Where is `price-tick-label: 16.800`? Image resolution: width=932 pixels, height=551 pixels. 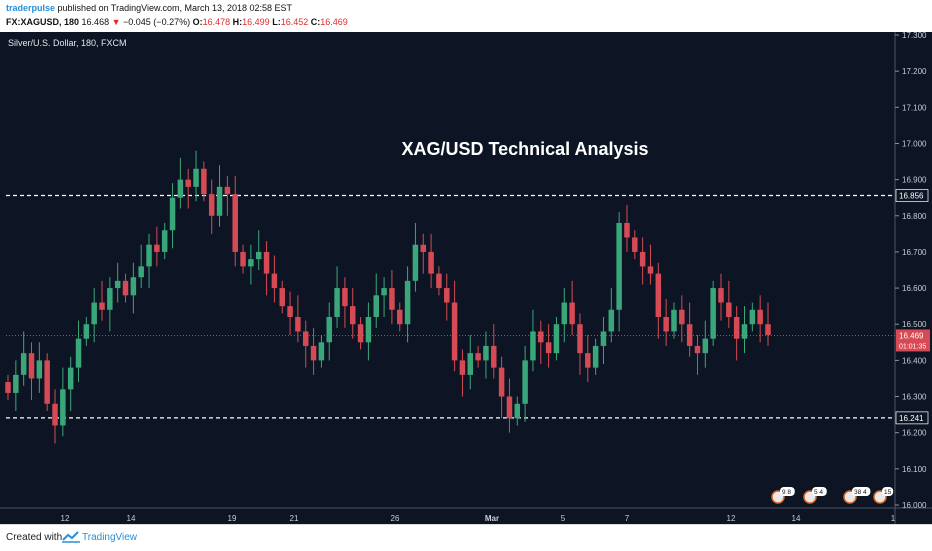
price-tick-label: 16.800 is located at coordinates (914, 216).